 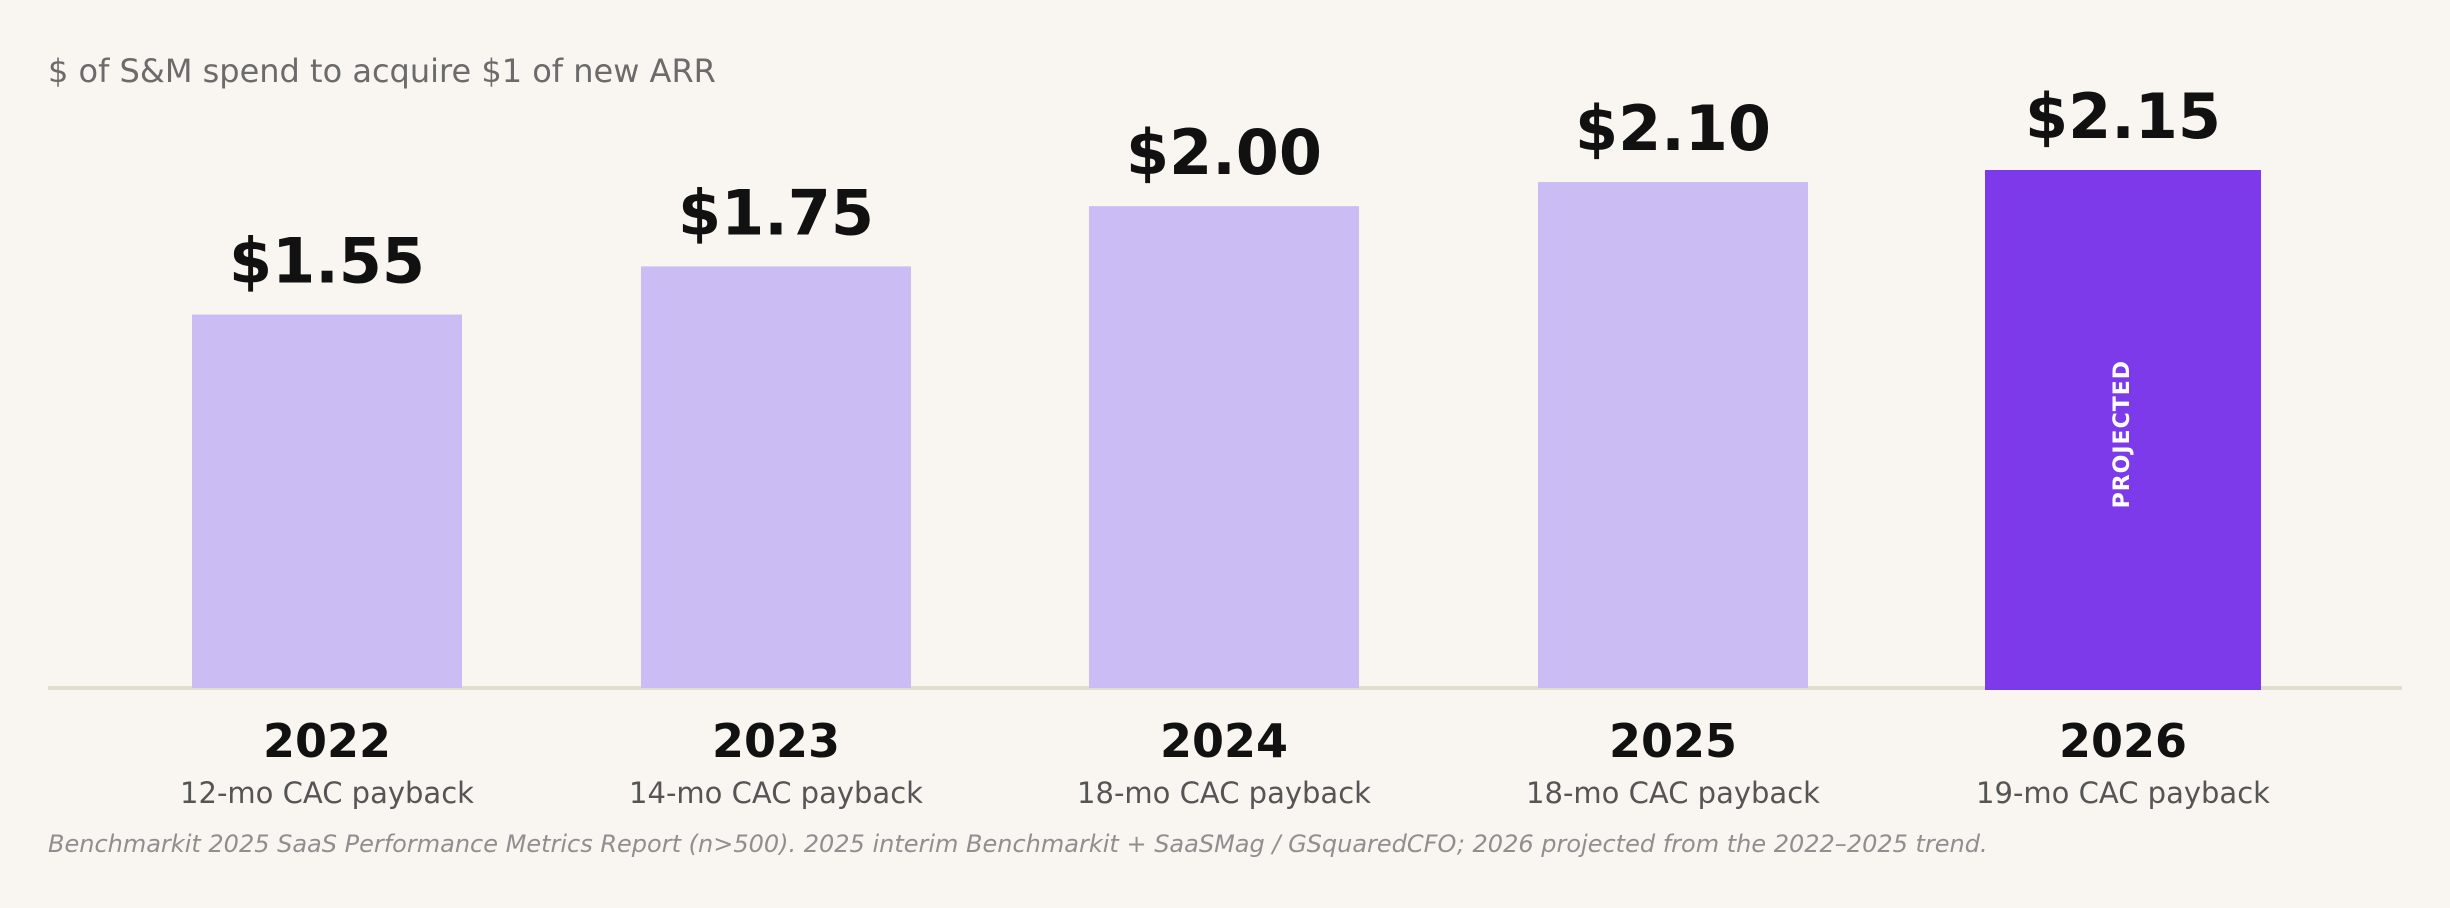 What do you see at coordinates (2123, 116) in the screenshot?
I see `value-label: $2.15` at bounding box center [2123, 116].